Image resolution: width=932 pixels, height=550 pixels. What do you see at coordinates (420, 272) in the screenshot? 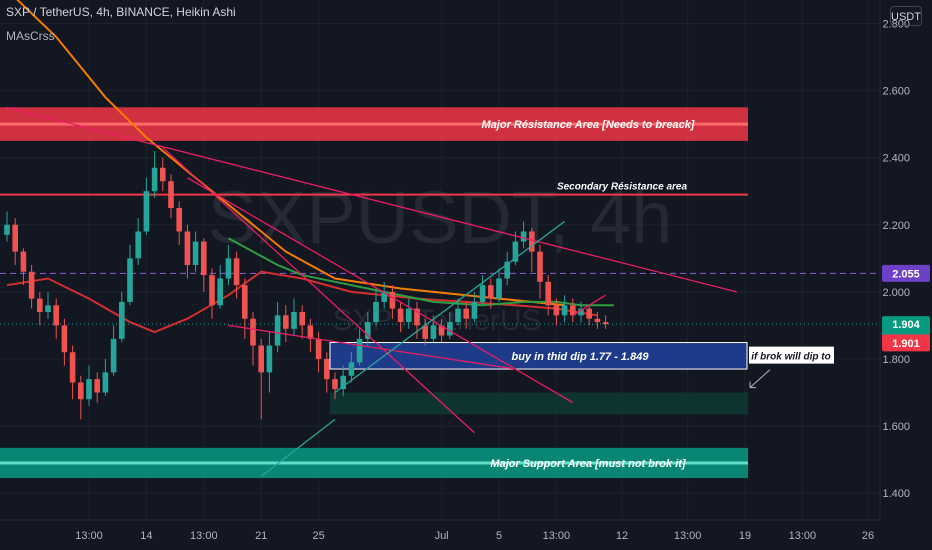
I see `ma-line-green` at bounding box center [420, 272].